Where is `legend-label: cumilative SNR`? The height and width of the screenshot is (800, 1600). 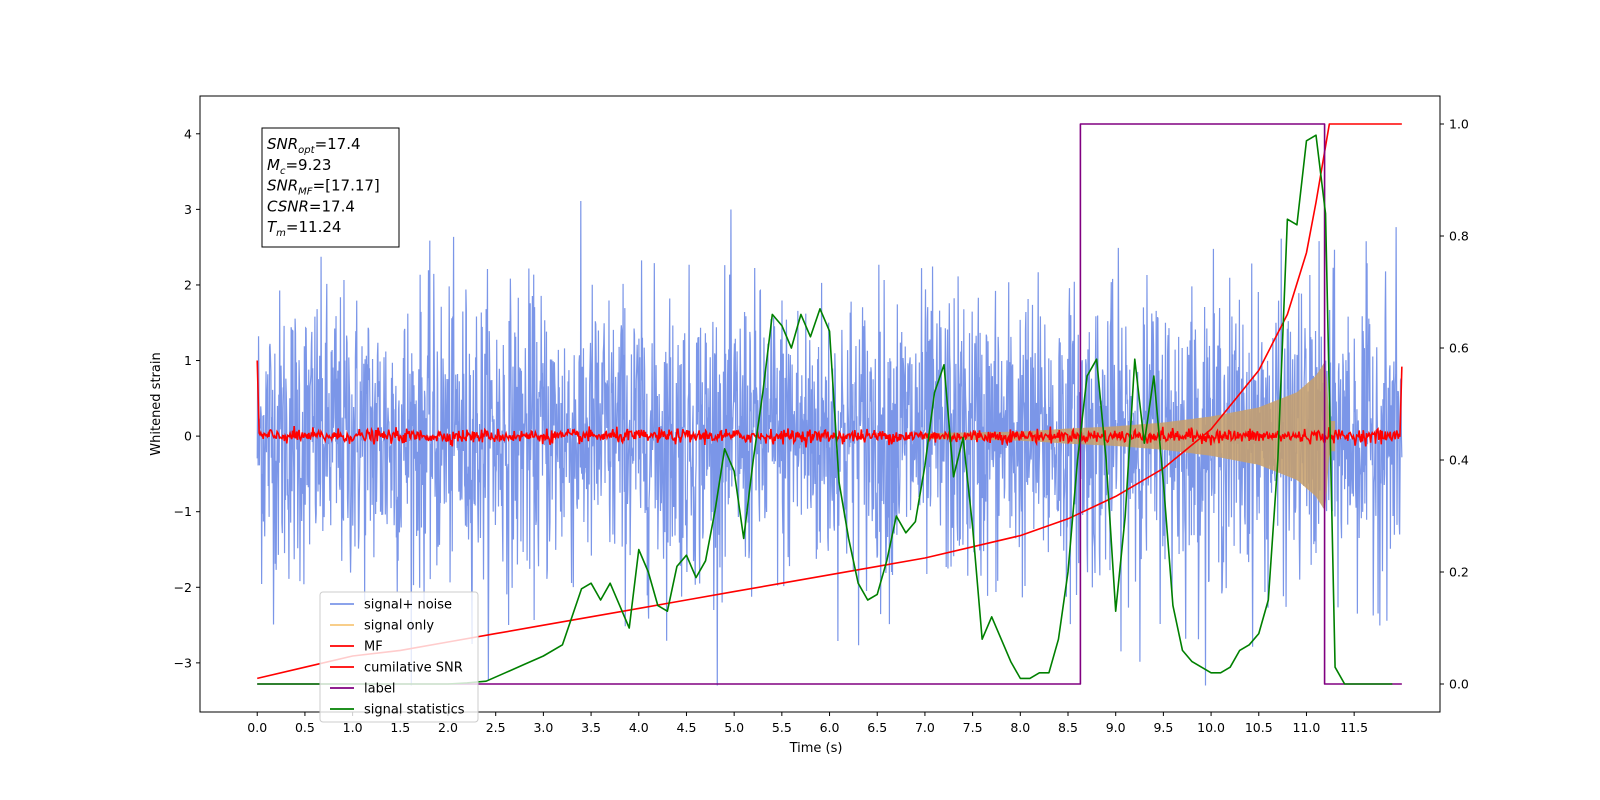 legend-label: cumilative SNR is located at coordinates (413, 668).